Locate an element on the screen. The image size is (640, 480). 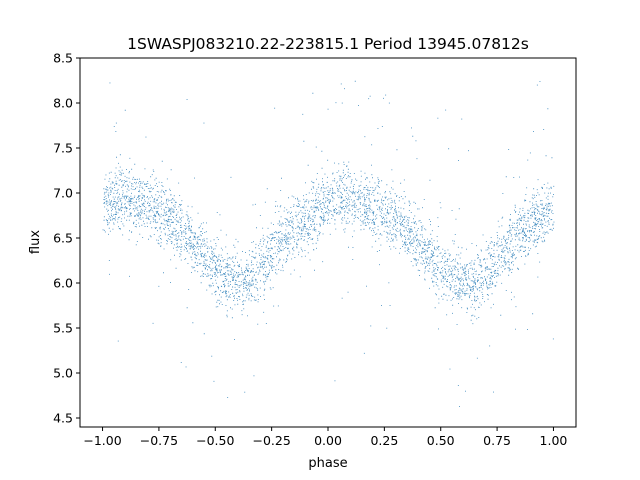
x-tick-label: −1.00 is located at coordinates (102, 440).